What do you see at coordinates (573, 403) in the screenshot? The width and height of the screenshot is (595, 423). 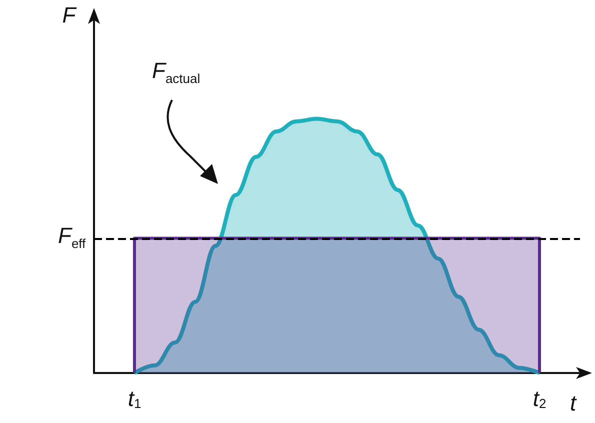 I see `x-axis-title: t` at bounding box center [573, 403].